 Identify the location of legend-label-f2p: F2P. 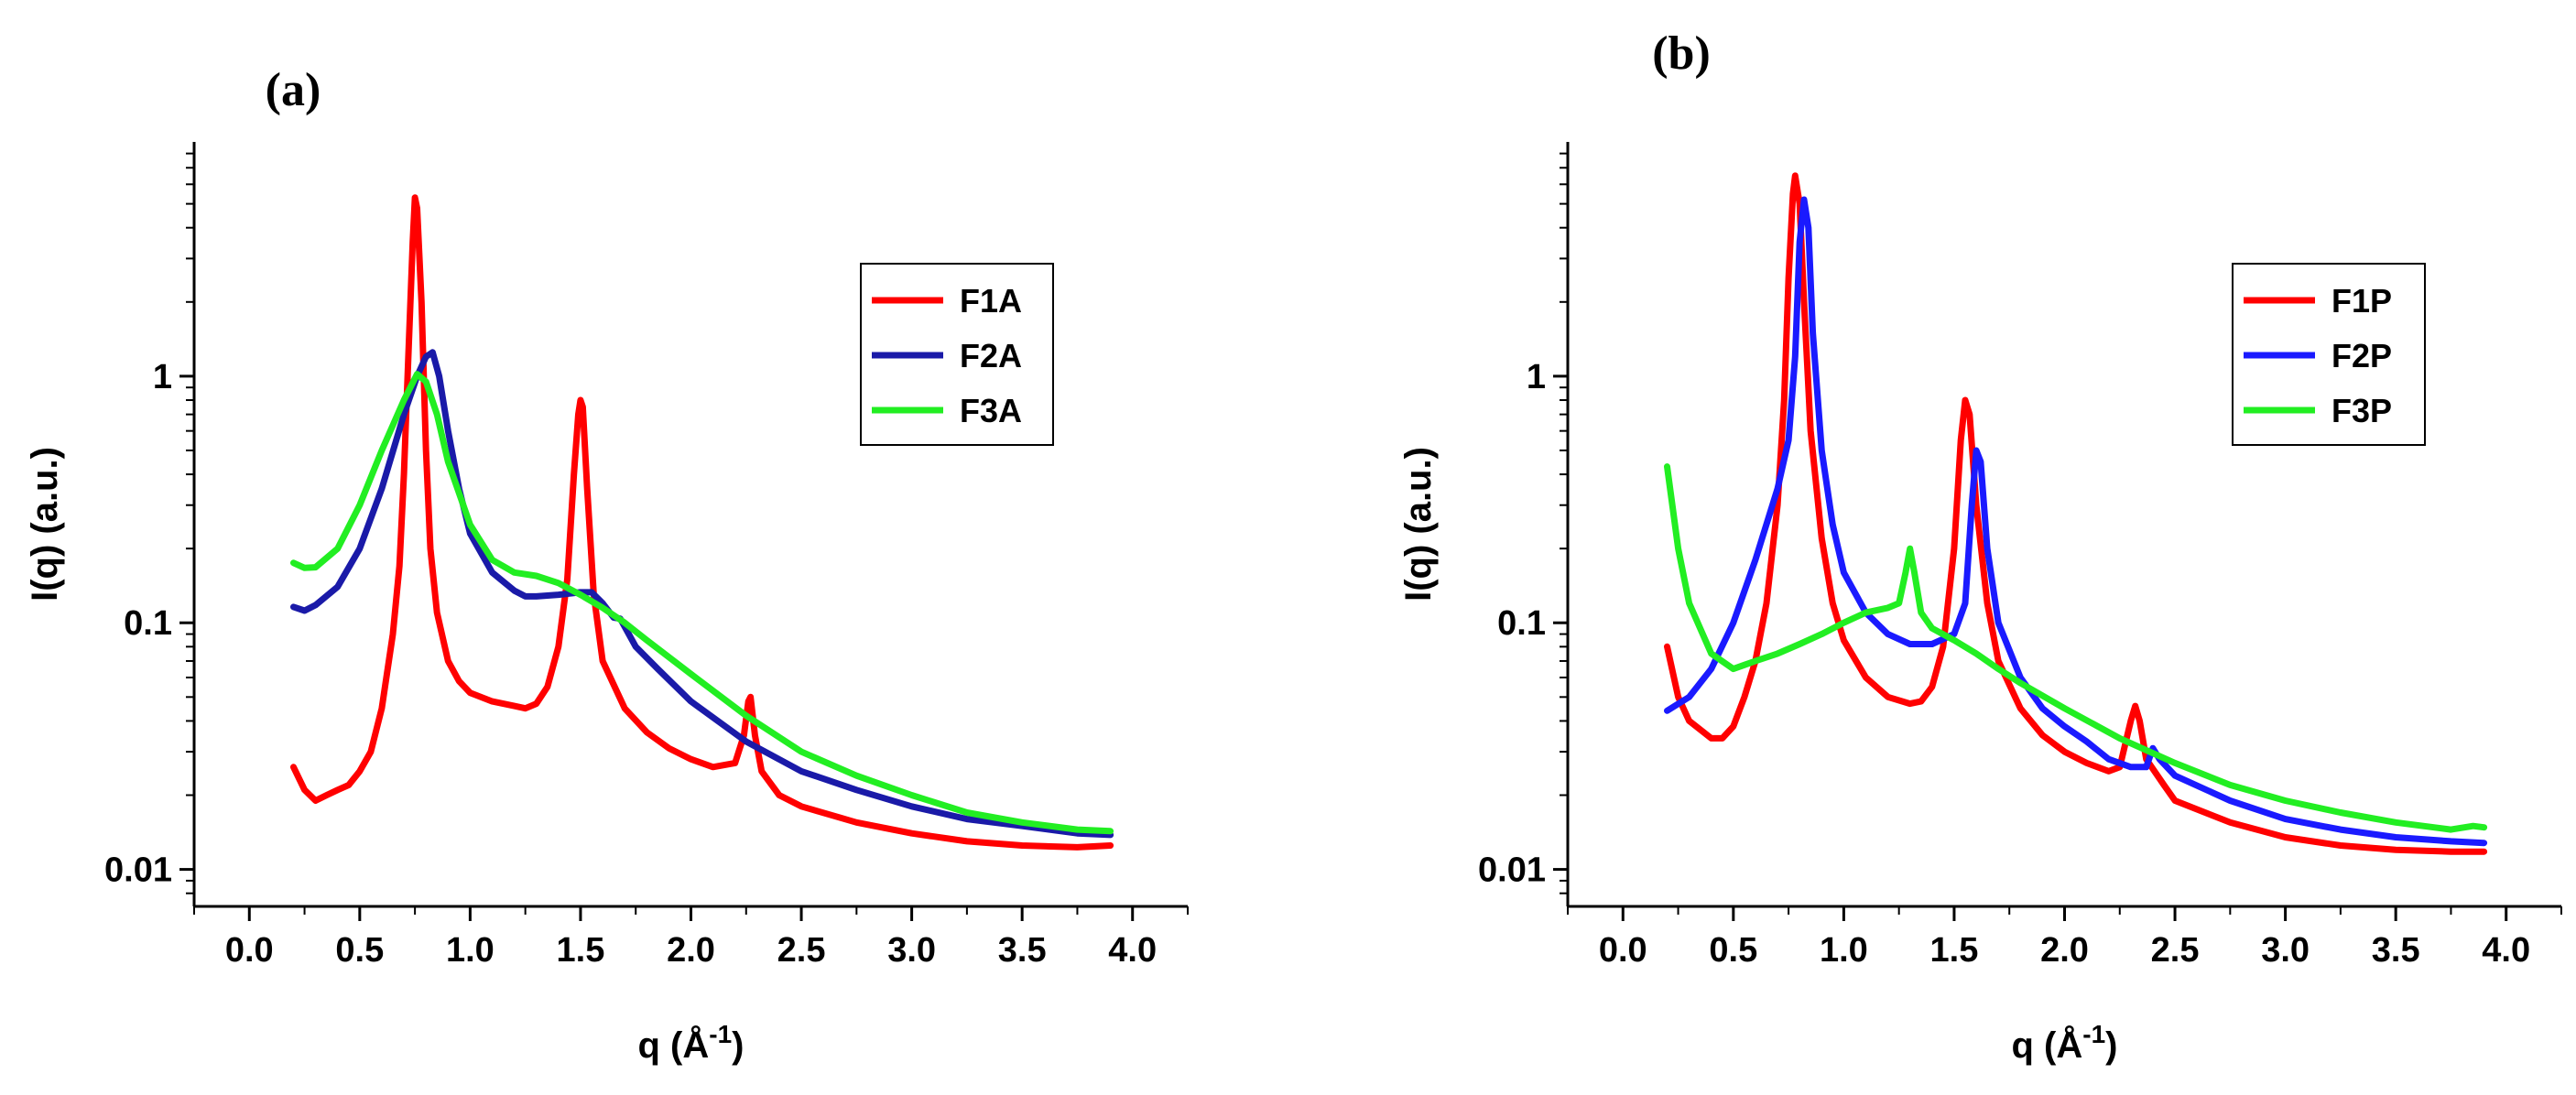
(2361, 356).